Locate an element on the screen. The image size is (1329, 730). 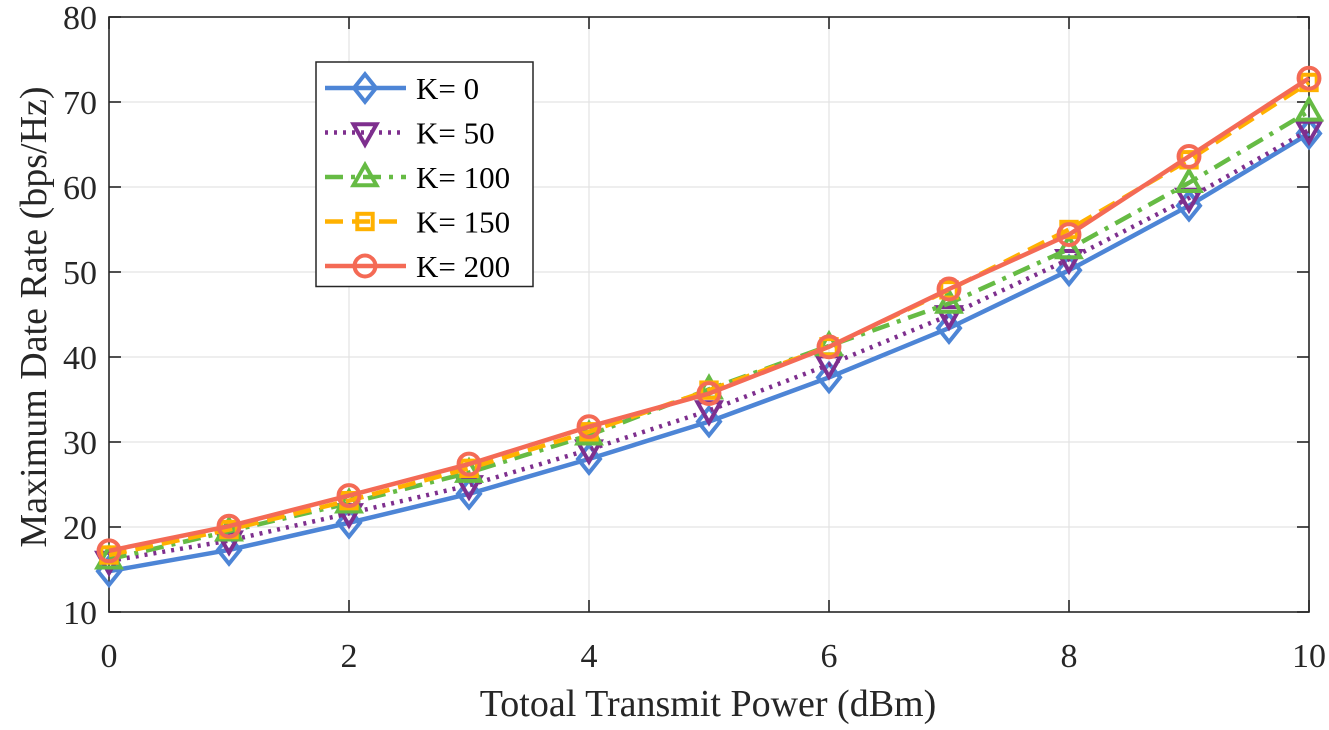
legend-entry: K= 200 is located at coordinates (417, 266).